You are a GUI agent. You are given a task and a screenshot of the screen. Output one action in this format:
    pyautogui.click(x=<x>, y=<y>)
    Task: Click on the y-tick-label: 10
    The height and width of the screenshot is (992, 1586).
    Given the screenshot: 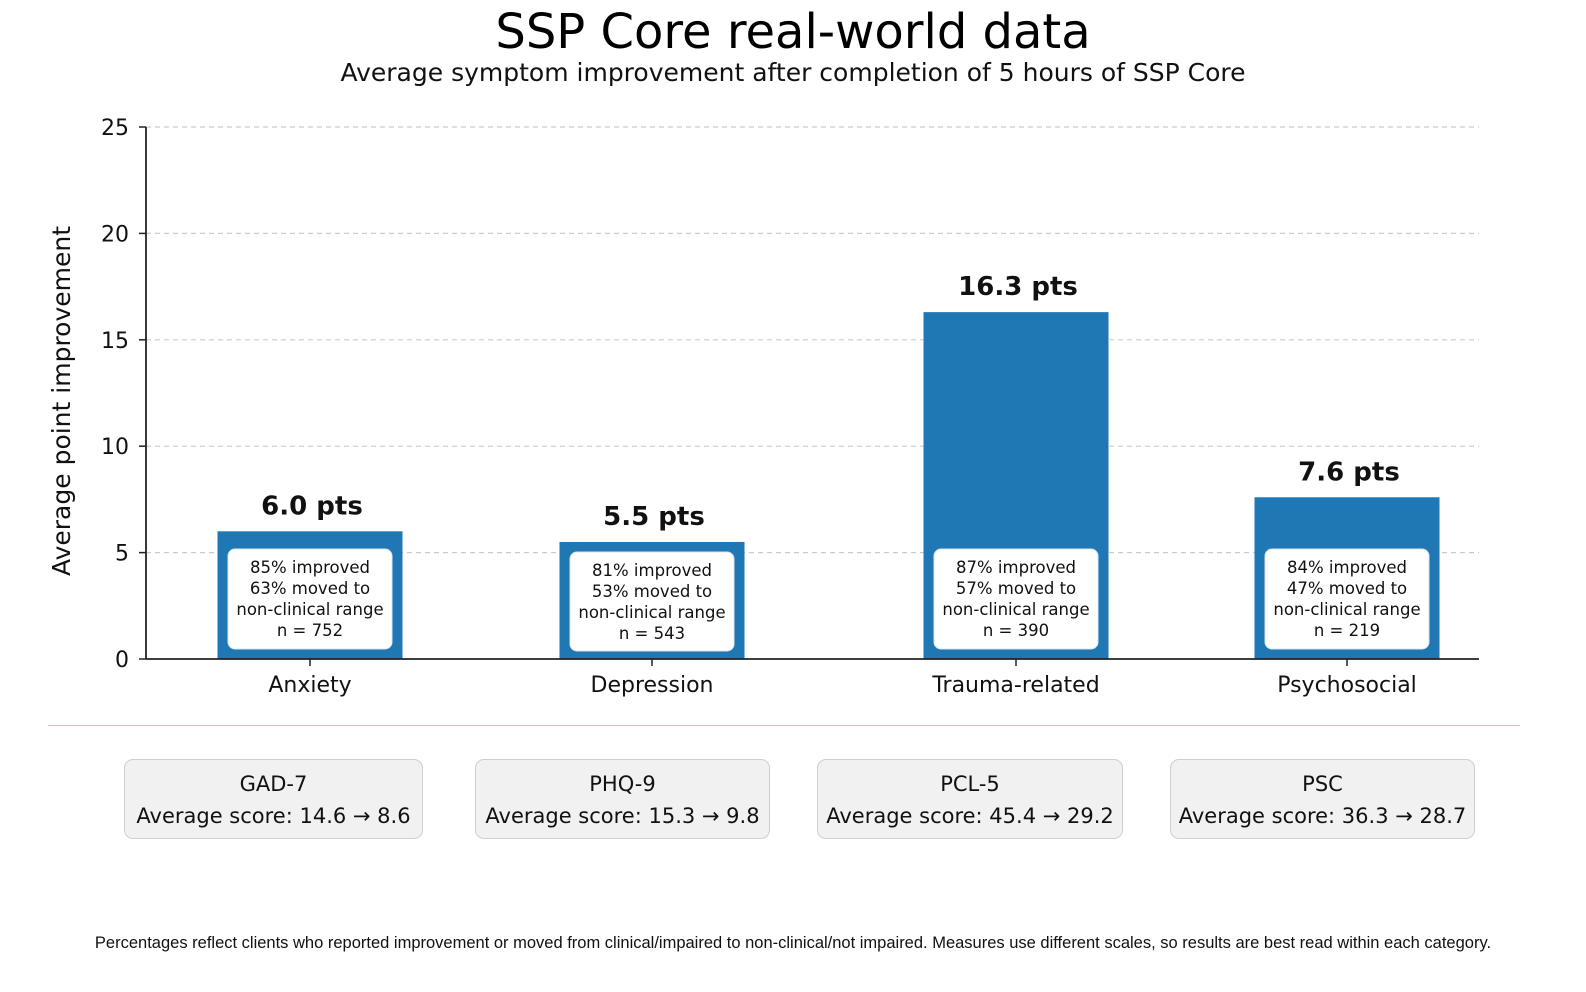 What is the action you would take?
    pyautogui.click(x=115, y=447)
    